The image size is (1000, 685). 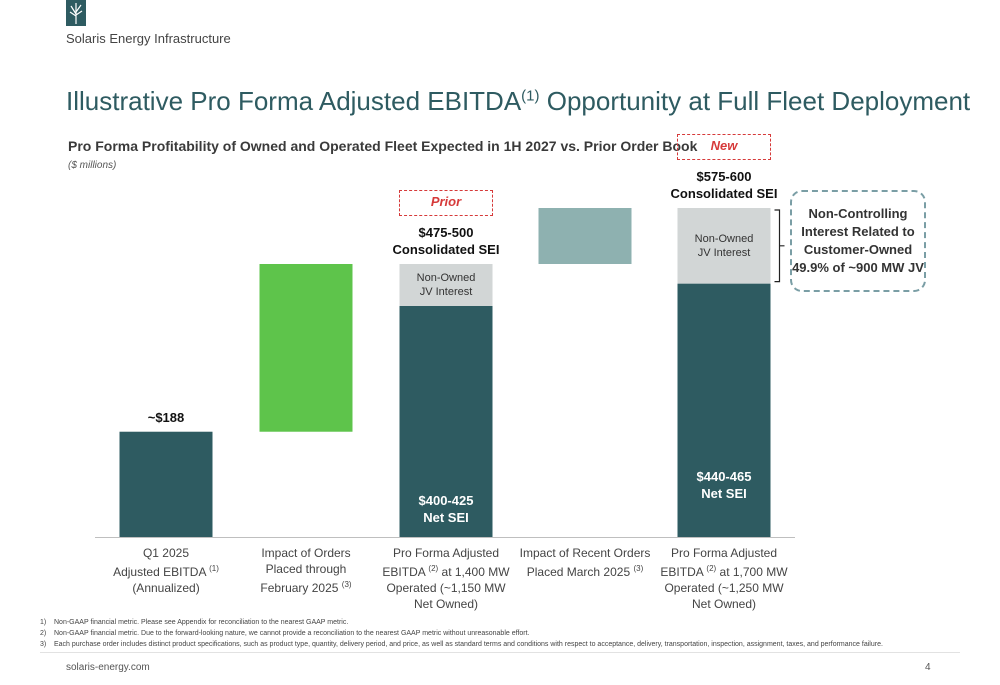 I want to click on tag-new: New, so click(x=724, y=147).